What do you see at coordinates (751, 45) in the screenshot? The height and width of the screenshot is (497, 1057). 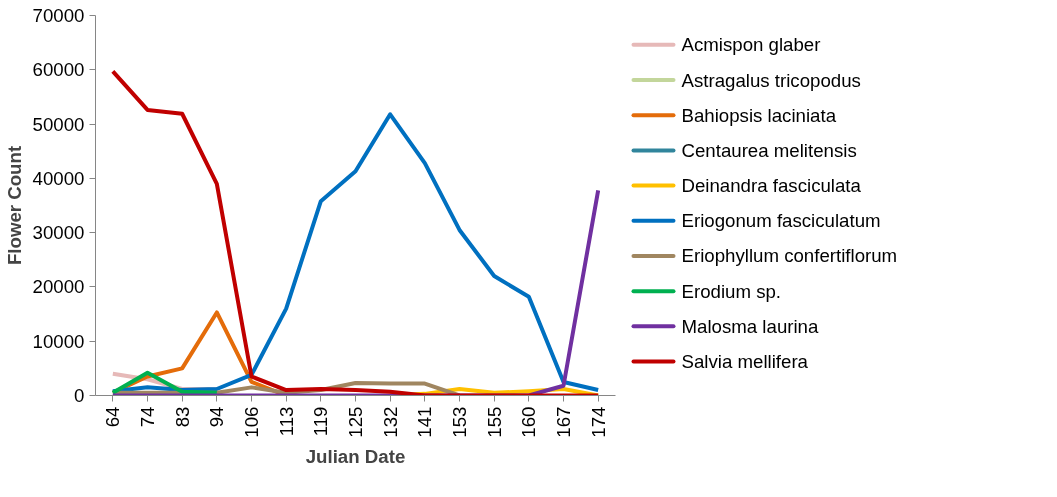 I see `legend-label: Acmispon glaber` at bounding box center [751, 45].